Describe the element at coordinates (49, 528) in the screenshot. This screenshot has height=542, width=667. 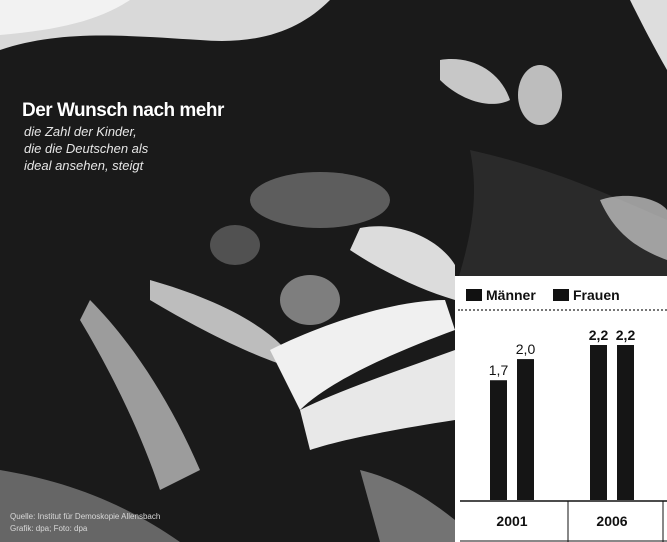
I see `credit-line-2: Grafik: dpa; Foto: dpa` at that location.